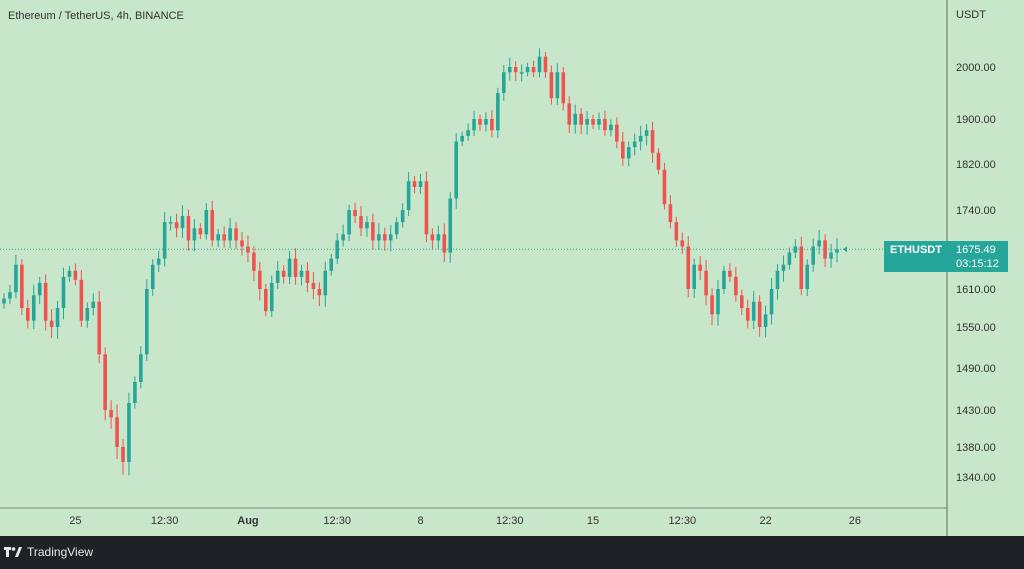 The height and width of the screenshot is (569, 1024). Describe the element at coordinates (976, 120) in the screenshot. I see `price-axis-tick-label: 1900.00` at that location.